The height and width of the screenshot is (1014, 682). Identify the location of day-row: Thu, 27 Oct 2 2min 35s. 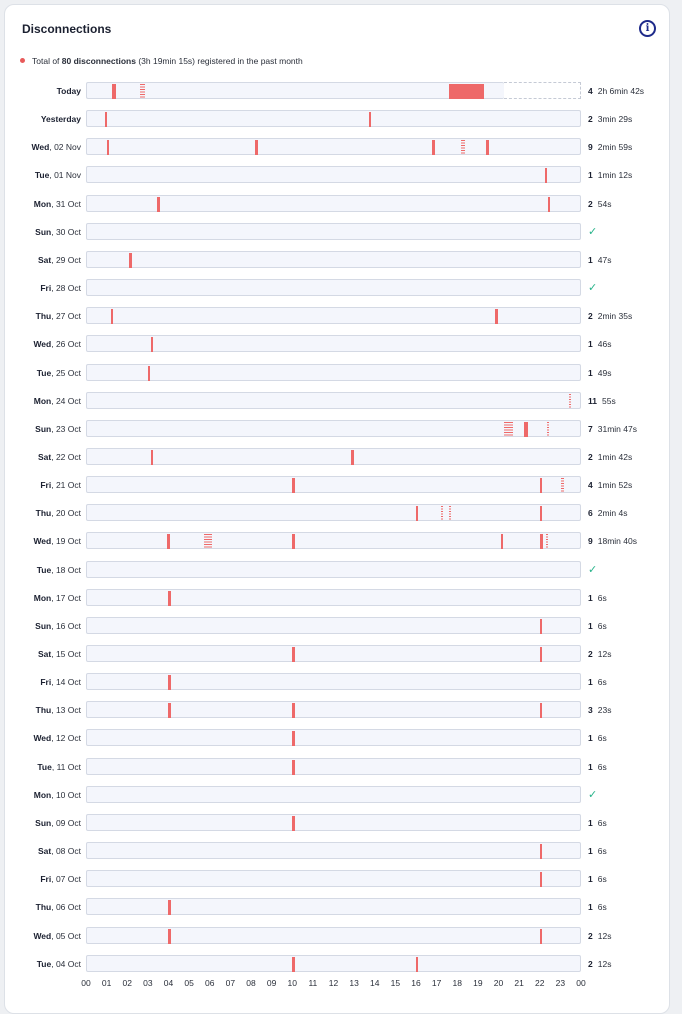
(341, 316).